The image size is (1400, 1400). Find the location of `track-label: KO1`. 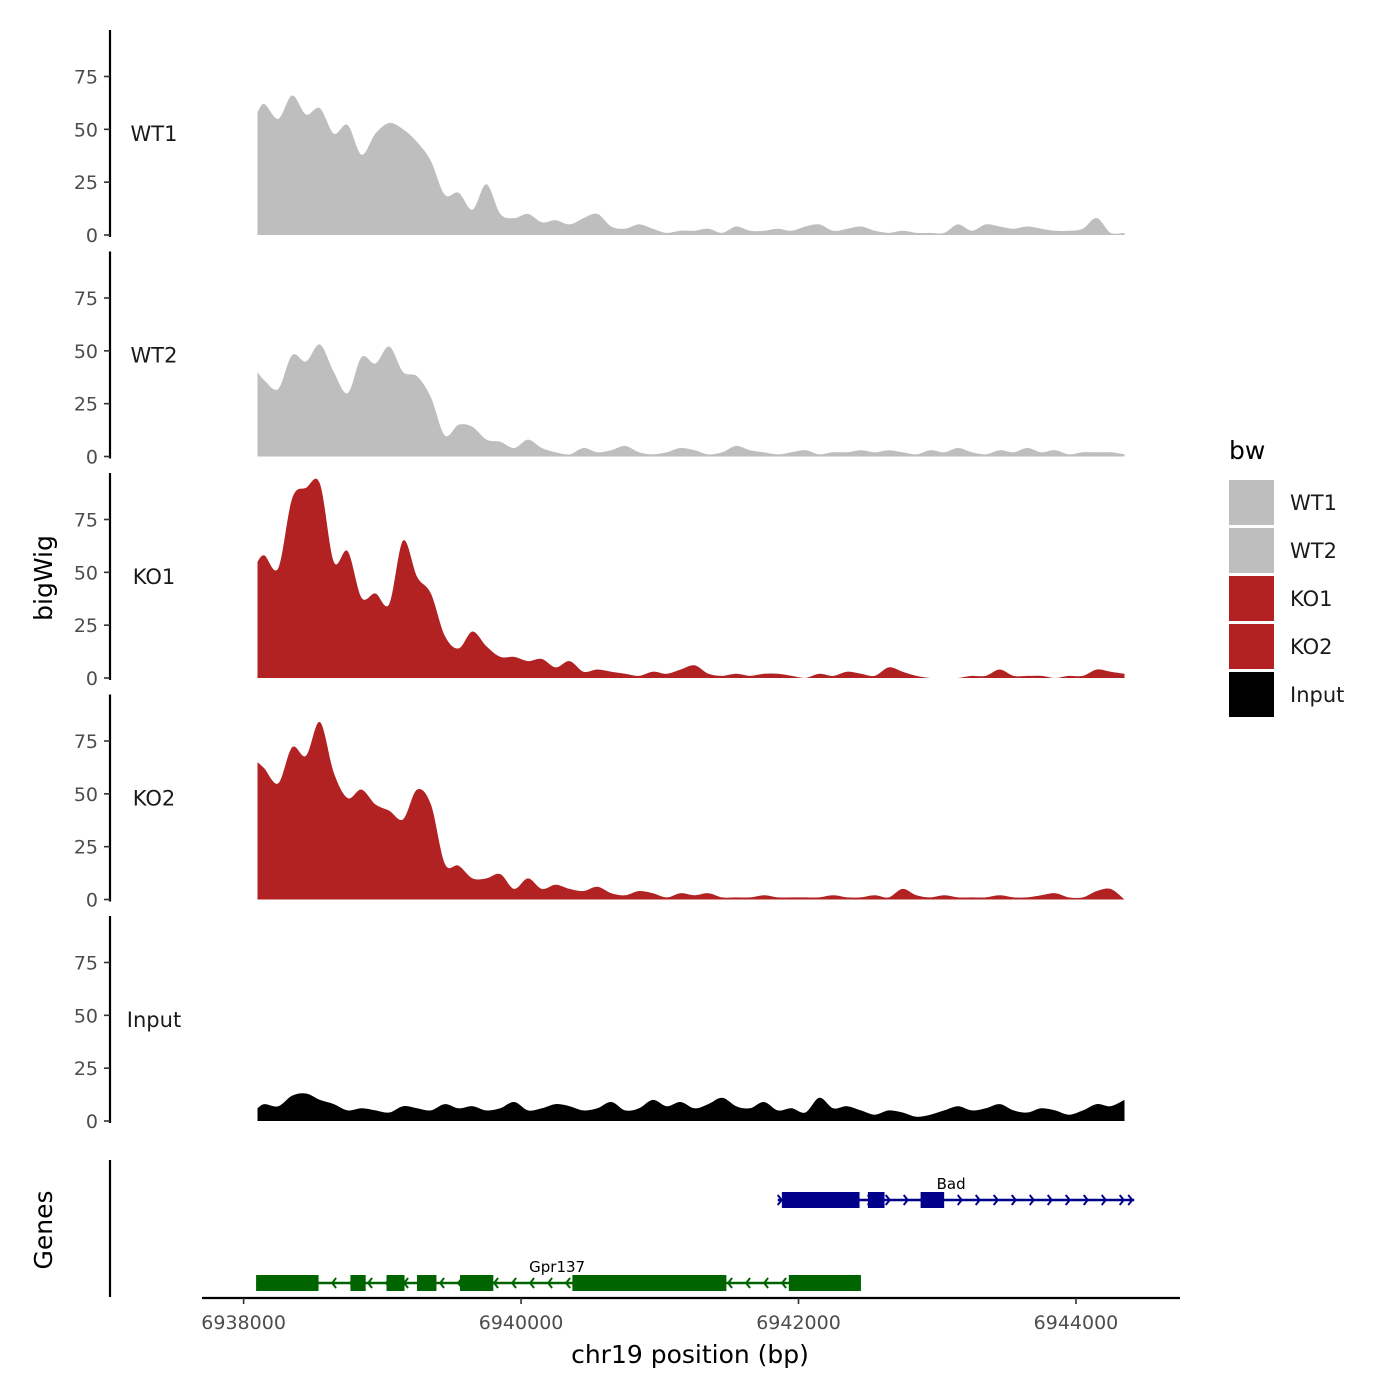

track-label: KO1 is located at coordinates (154, 577).